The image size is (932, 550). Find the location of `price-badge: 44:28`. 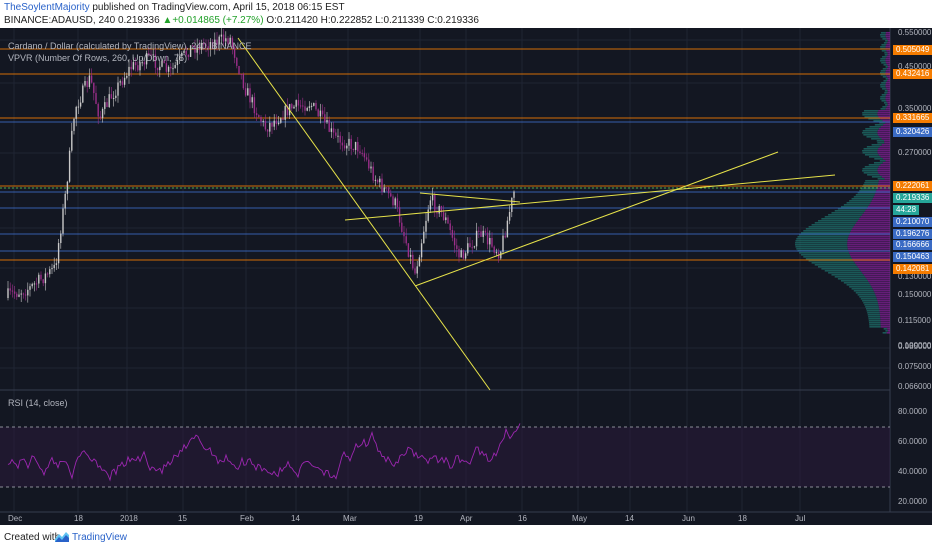

price-badge: 44:28 is located at coordinates (906, 210).